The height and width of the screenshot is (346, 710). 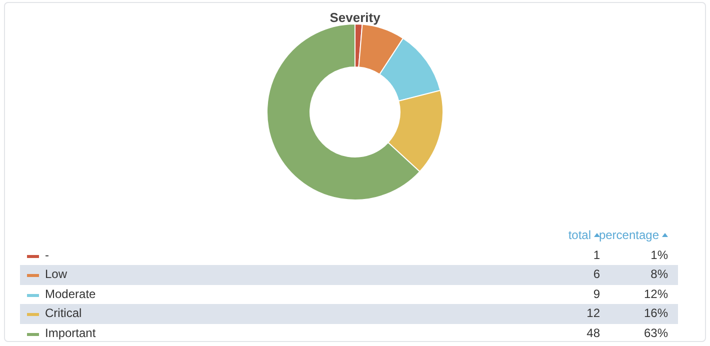 I want to click on text: 16%, so click(x=656, y=313).